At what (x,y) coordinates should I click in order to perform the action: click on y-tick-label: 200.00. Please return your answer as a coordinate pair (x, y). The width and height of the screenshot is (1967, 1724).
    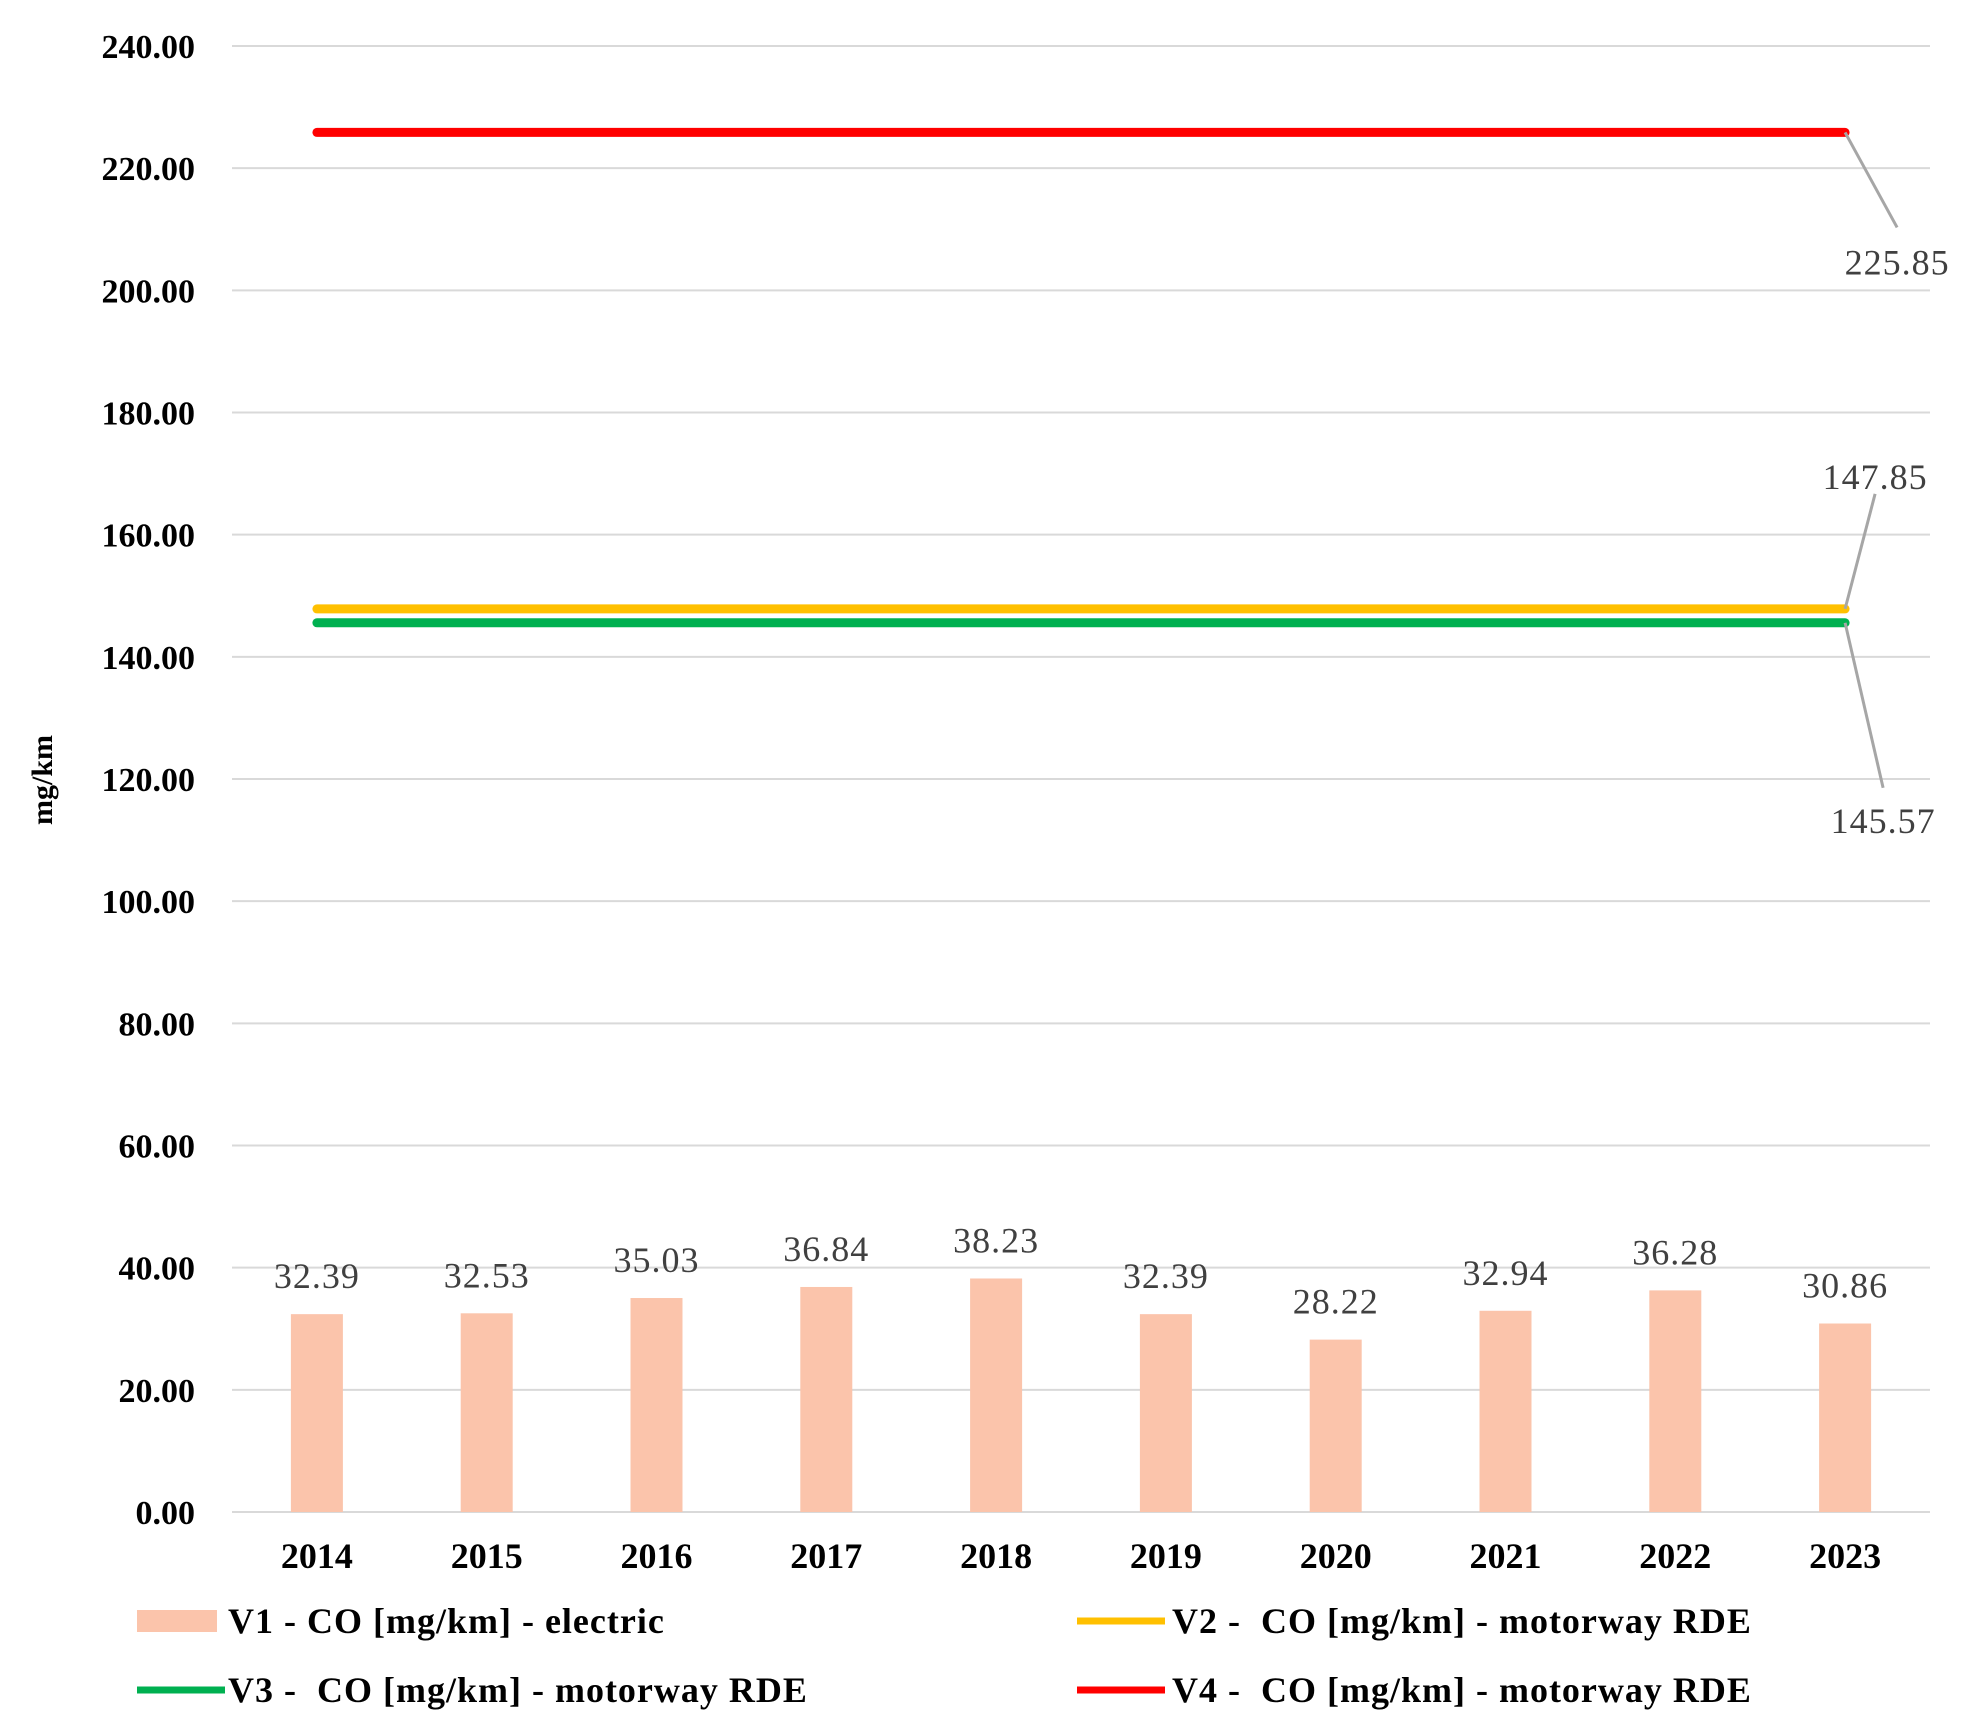
    Looking at the image, I should click on (149, 291).